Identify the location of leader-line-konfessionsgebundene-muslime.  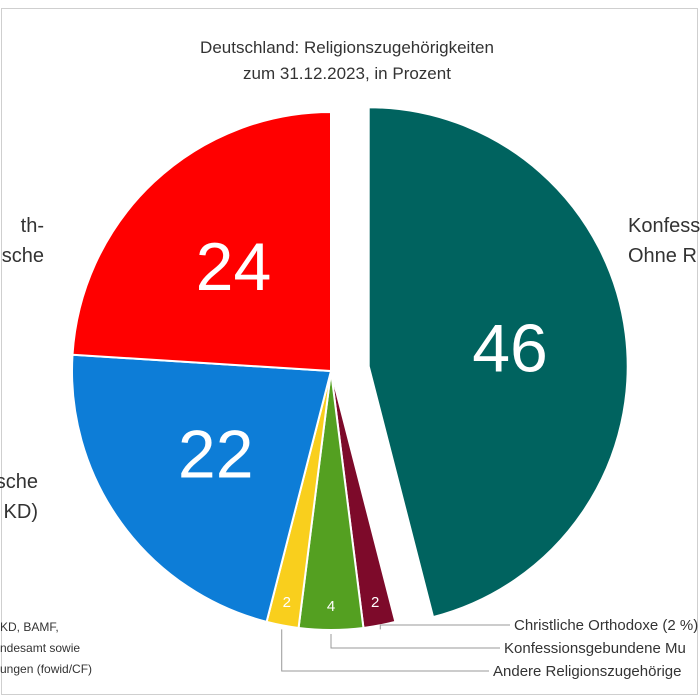
(415, 641).